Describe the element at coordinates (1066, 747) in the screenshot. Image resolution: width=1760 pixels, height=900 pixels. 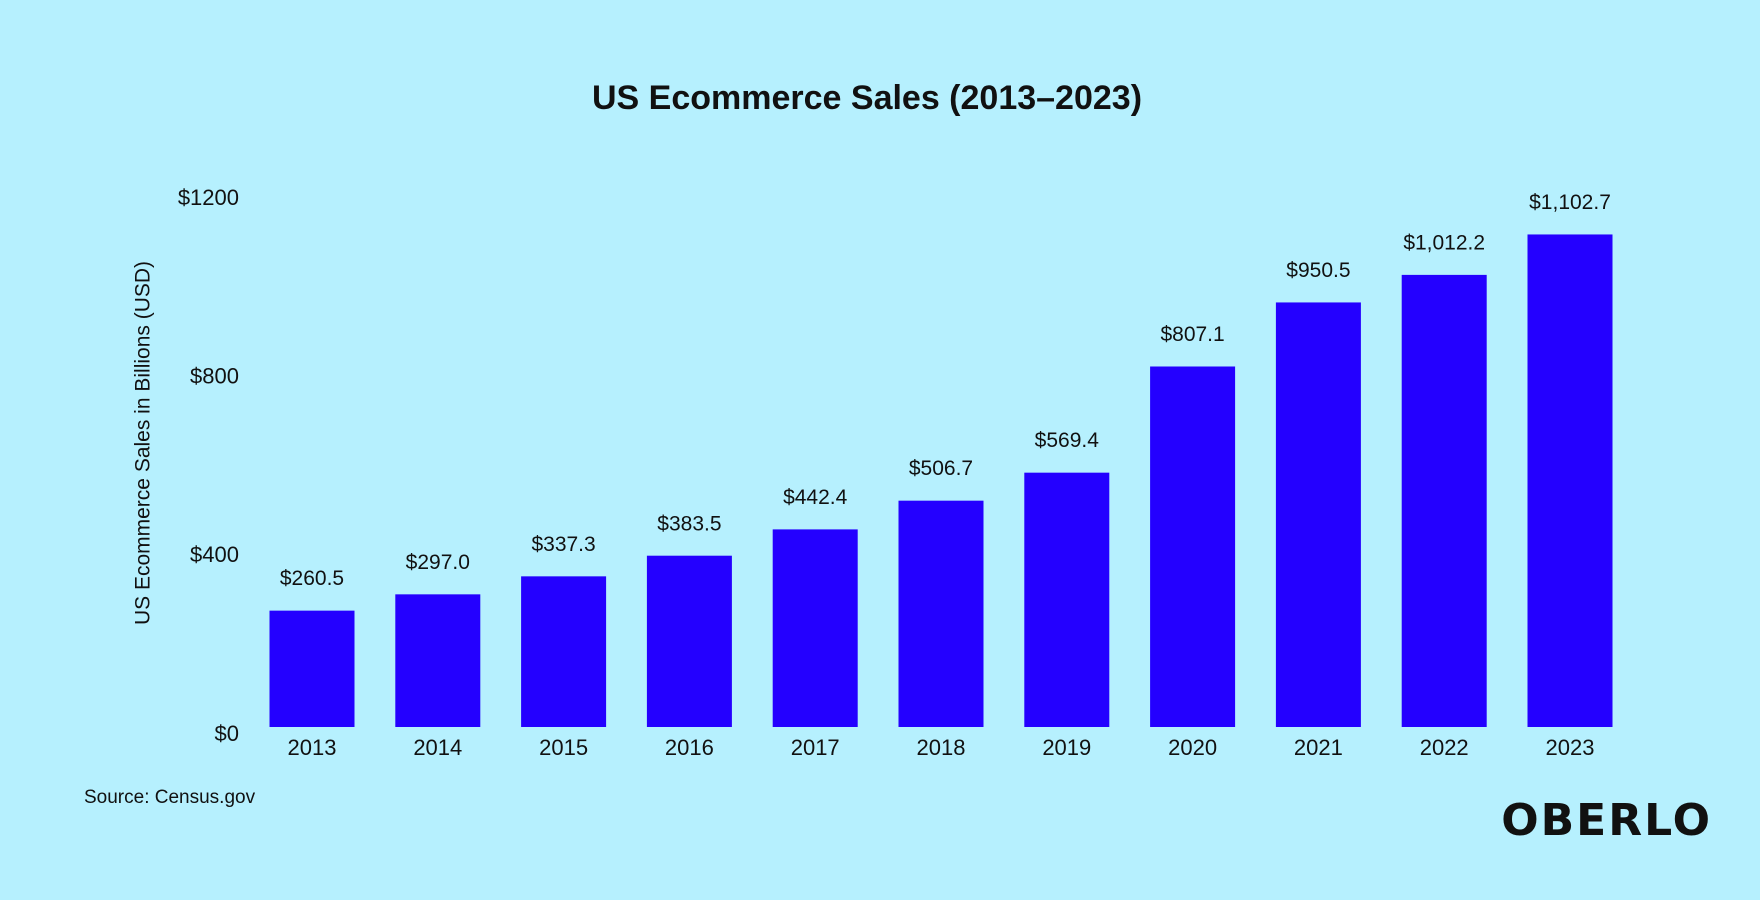
I see `x-tick-label: 2019` at that location.